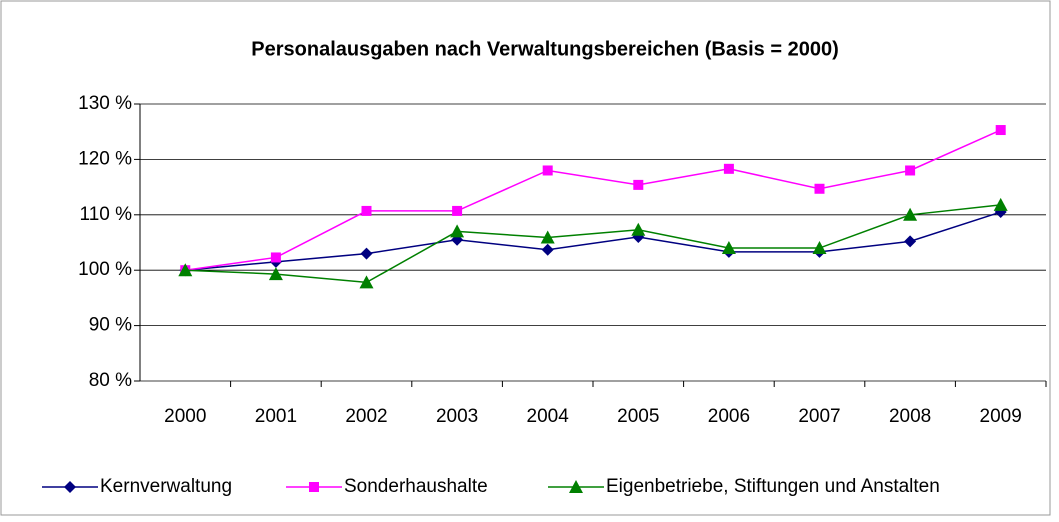  What do you see at coordinates (1001, 416) in the screenshot?
I see `x-tick-label: 2009` at bounding box center [1001, 416].